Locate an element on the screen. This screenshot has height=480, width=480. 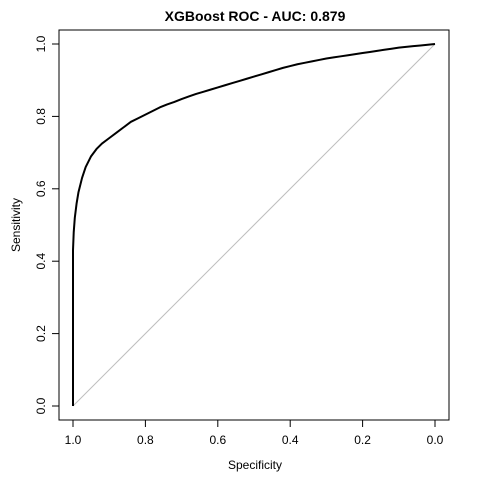
y-tick-label: 0.4 is located at coordinates (41, 261).